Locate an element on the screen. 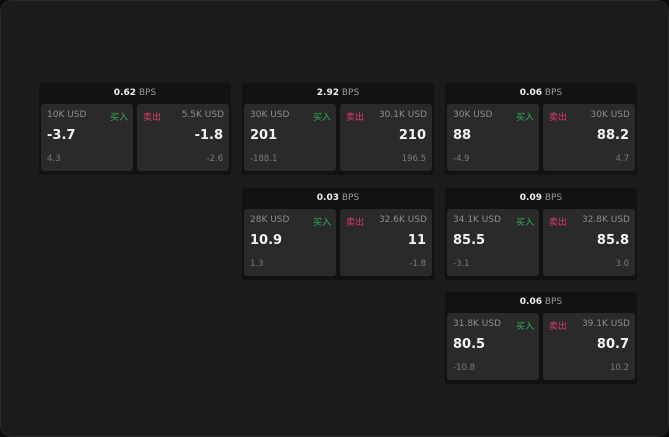 The width and height of the screenshot is (669, 437). bid-price: 10.9 is located at coordinates (266, 240).